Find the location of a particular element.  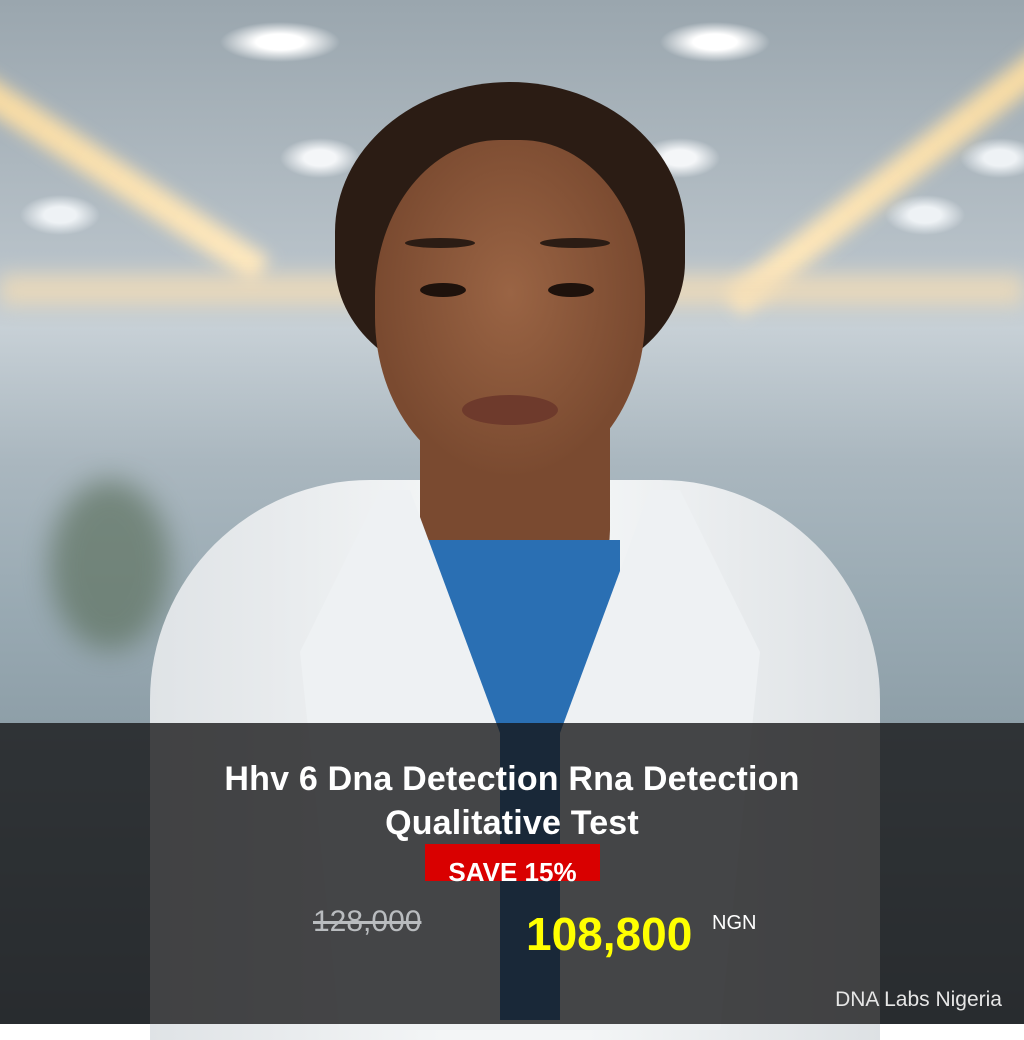

title-line-1: Hhv 6 Dna Detection Rna Detection is located at coordinates (512, 779).